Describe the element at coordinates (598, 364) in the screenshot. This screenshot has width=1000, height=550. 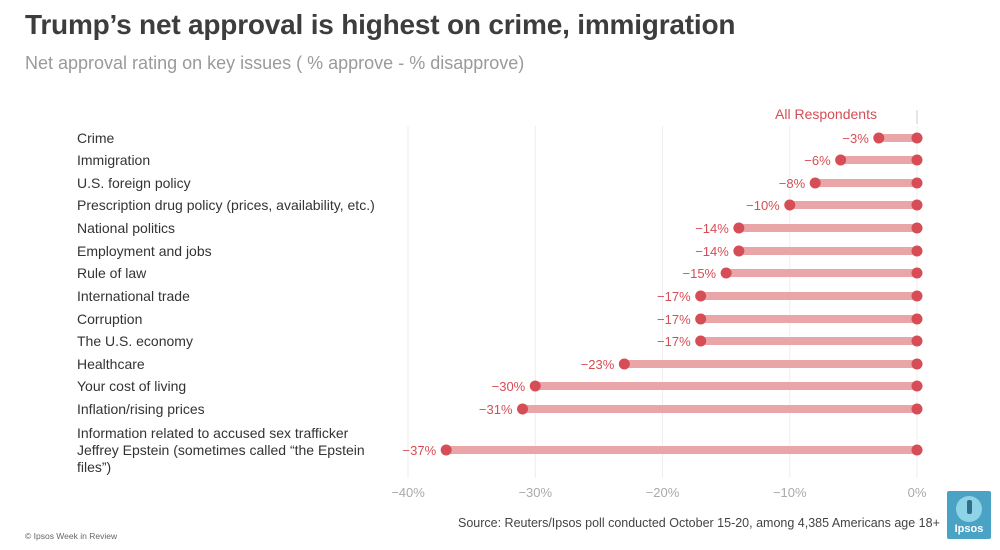
I see `data-label: −23%` at that location.